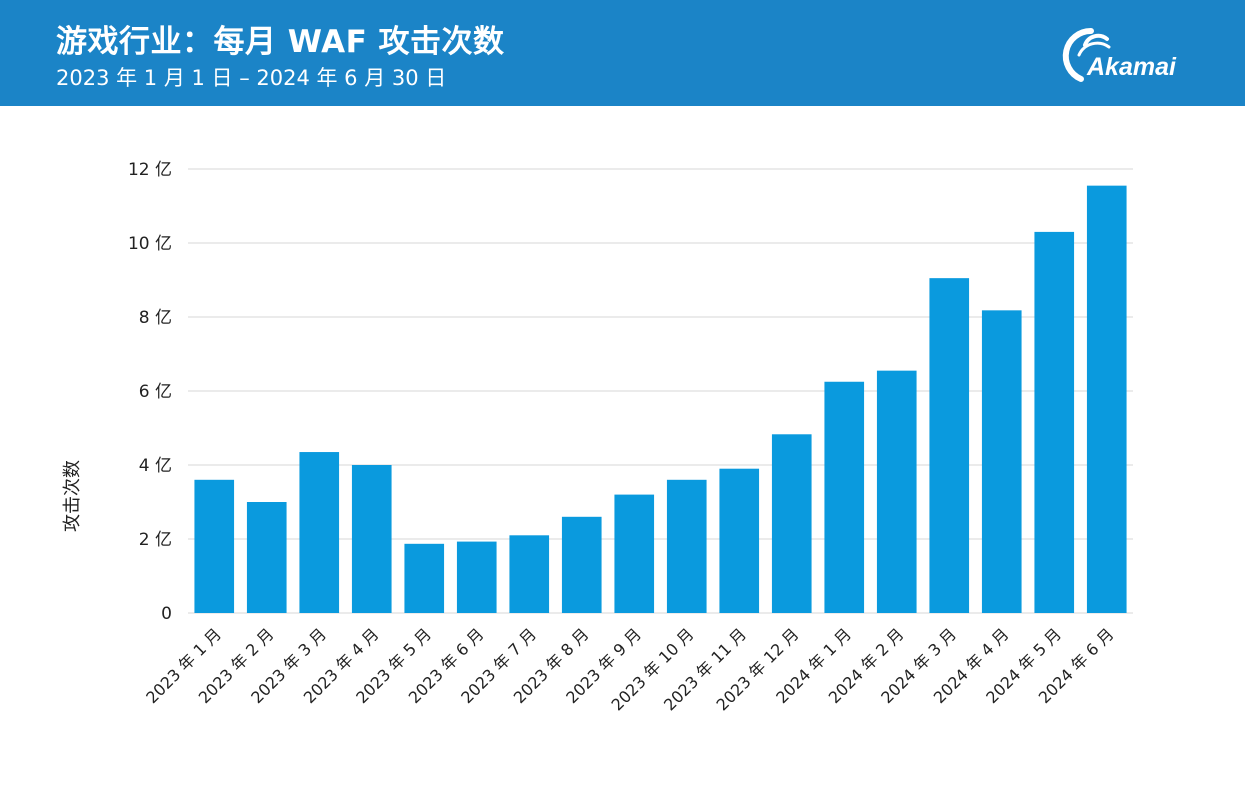  Describe the element at coordinates (251, 78) in the screenshot. I see `chart-subtitle: 2023 年 1 月 1 日 – 2024 年 6 月 30 日` at that location.